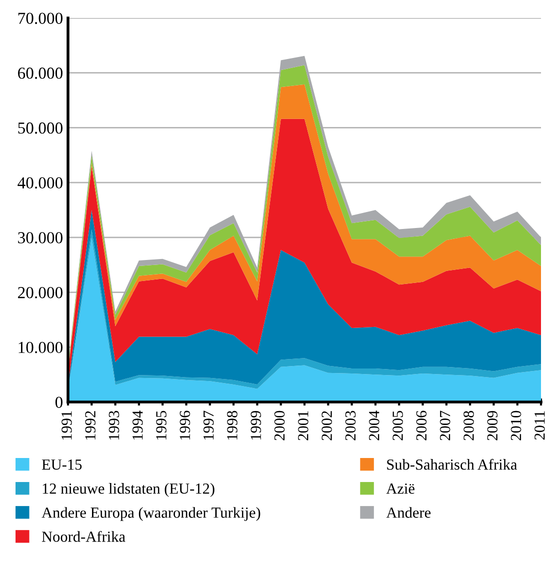 The image size is (549, 563). I want to click on x-tick-label: 1991, so click(67, 425).